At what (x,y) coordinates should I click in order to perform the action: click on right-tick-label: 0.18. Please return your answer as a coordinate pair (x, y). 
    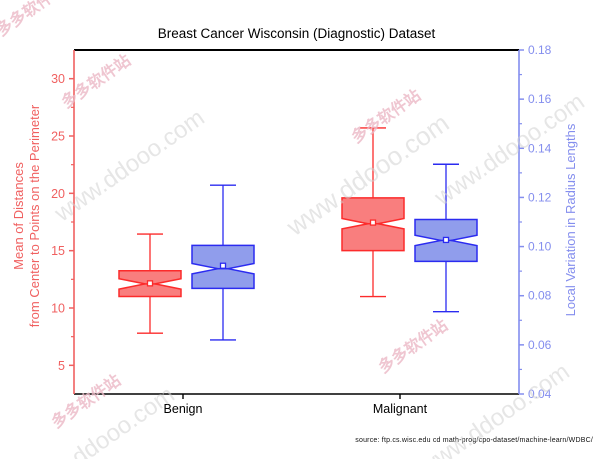
    Looking at the image, I should click on (540, 50).